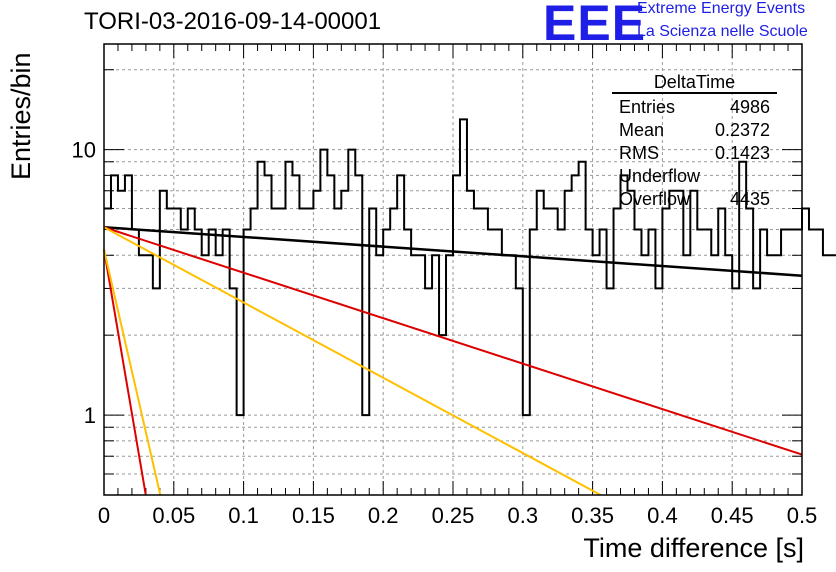 Image resolution: width=836 pixels, height=572 pixels. Describe the element at coordinates (693, 548) in the screenshot. I see `x-axis-label: Time difference [s]` at that location.